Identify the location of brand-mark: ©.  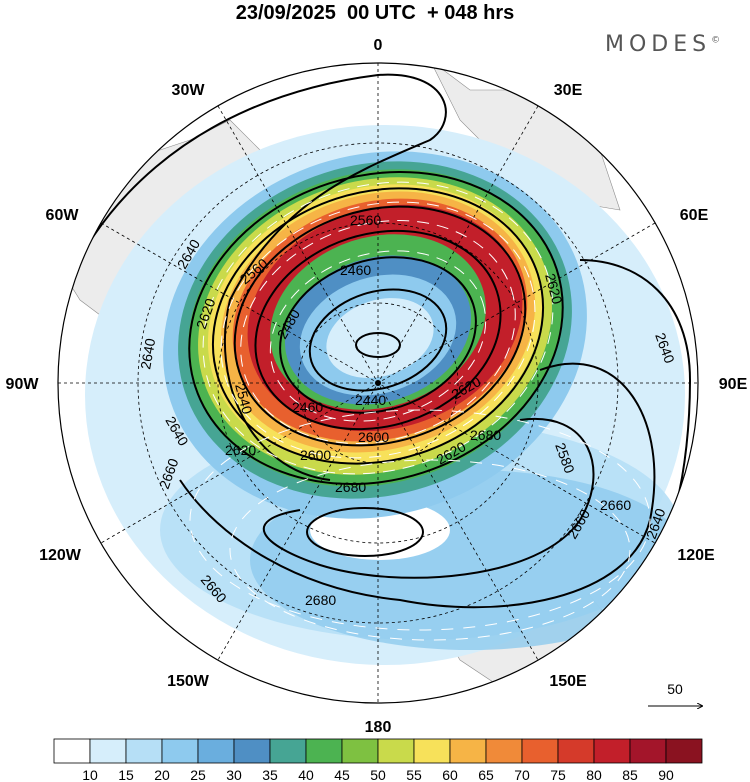
(716, 40).